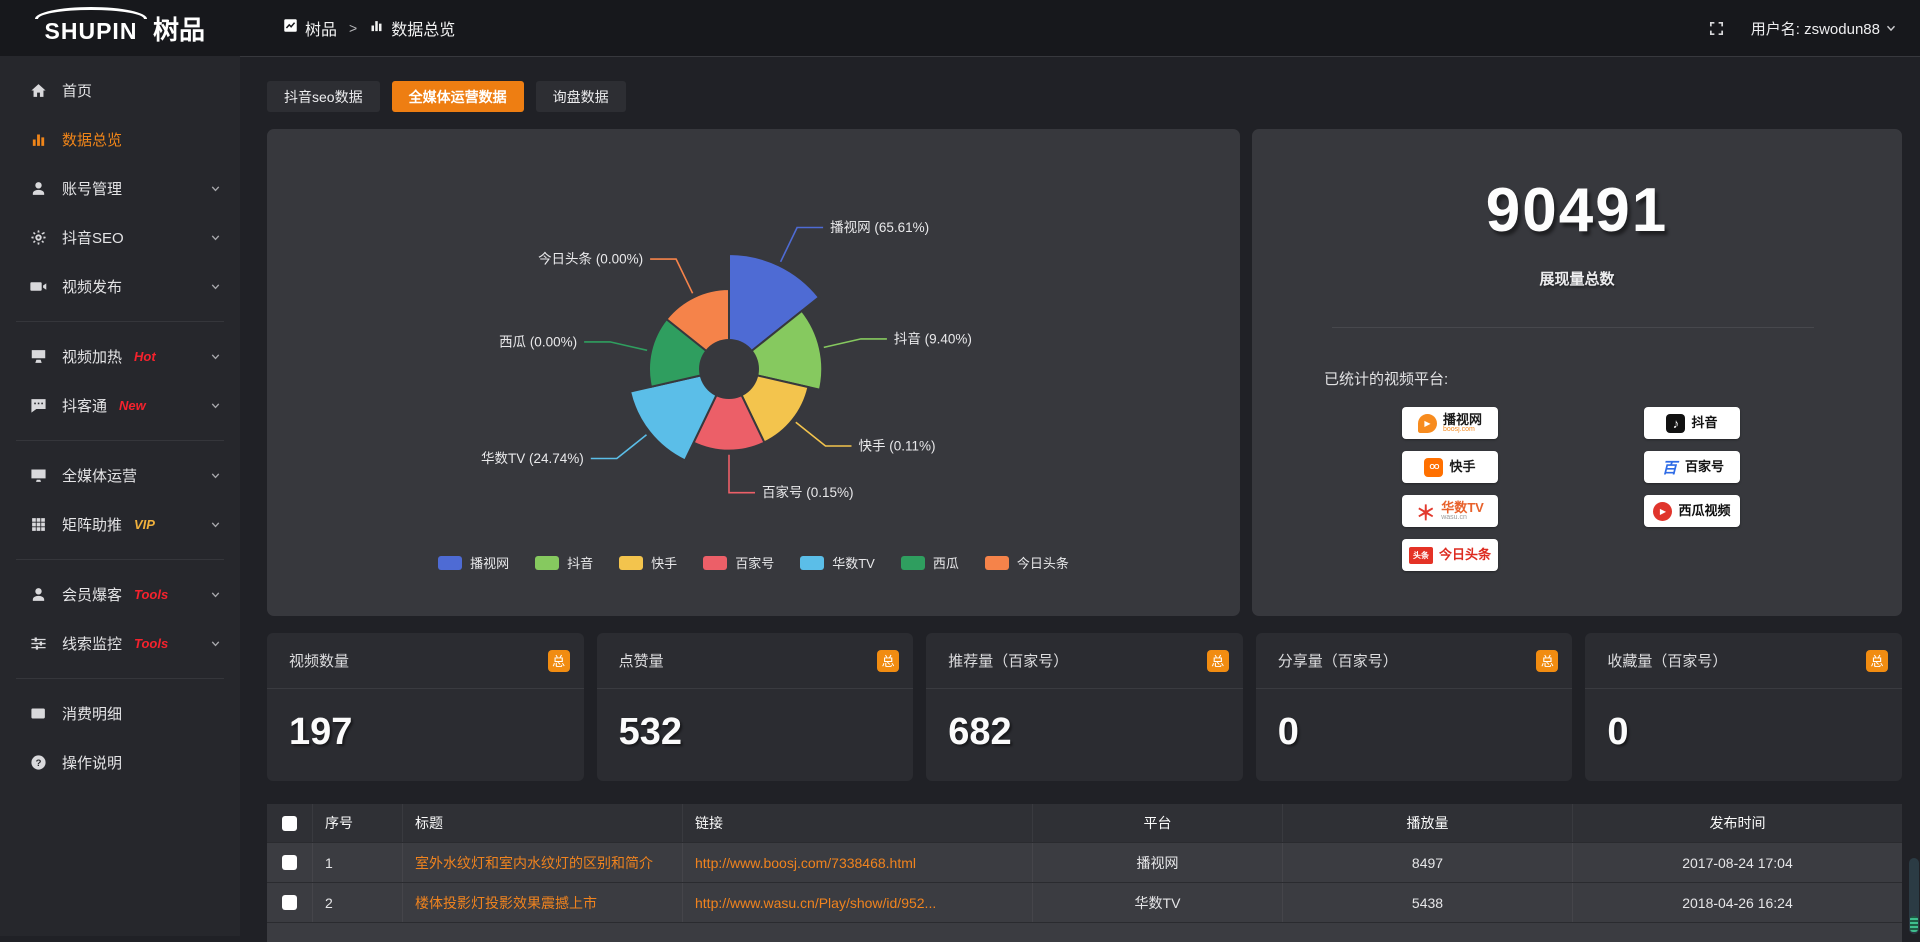 Image resolution: width=1920 pixels, height=942 pixels. Describe the element at coordinates (1676, 423) in the screenshot. I see `douyin-logo-icon: ♪` at that location.